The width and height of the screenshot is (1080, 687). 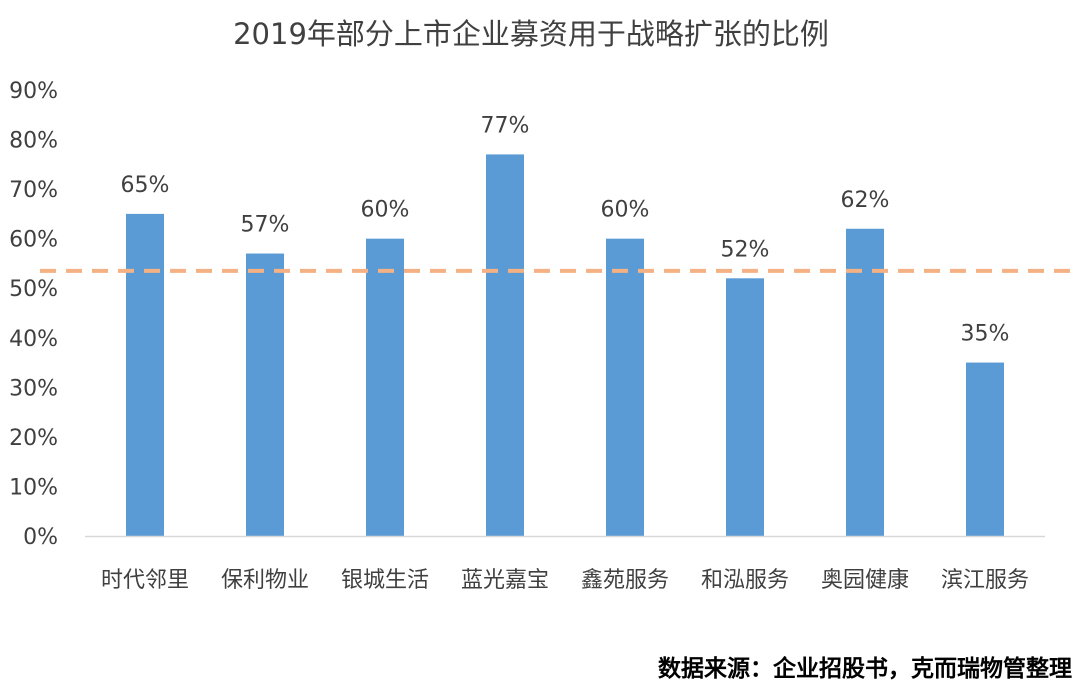 I want to click on x-tick-label: 鑫苑服务, so click(x=625, y=580).